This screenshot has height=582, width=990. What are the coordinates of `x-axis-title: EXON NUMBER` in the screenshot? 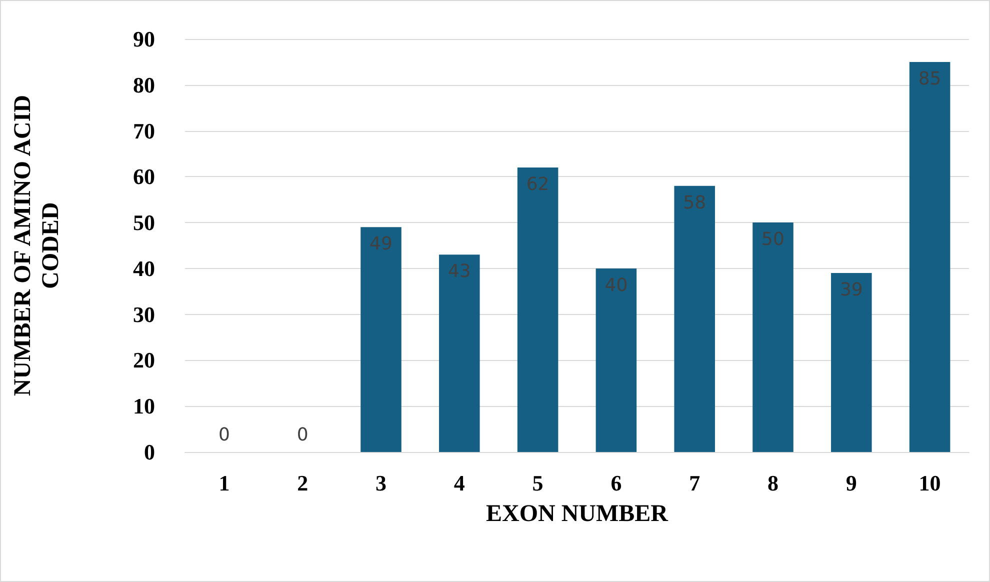 It's located at (577, 514).